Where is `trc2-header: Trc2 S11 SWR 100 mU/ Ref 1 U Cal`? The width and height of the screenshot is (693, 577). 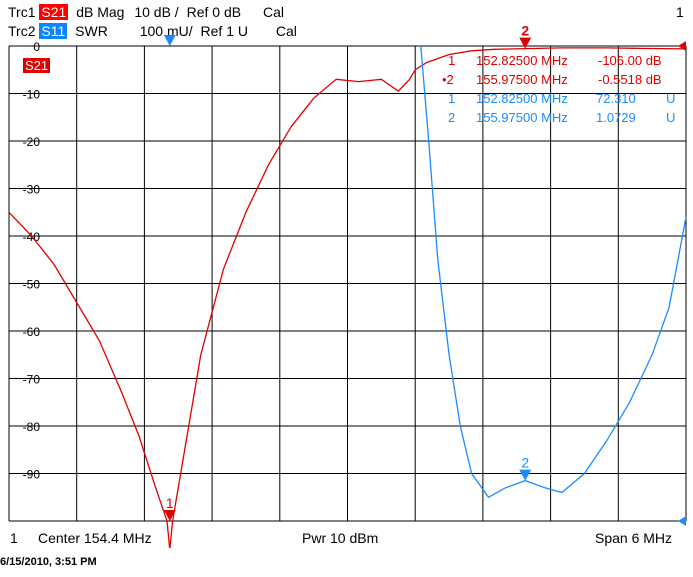
trc2-header: Trc2 S11 SWR 100 mU/ Ref 1 U Cal is located at coordinates (152, 31).